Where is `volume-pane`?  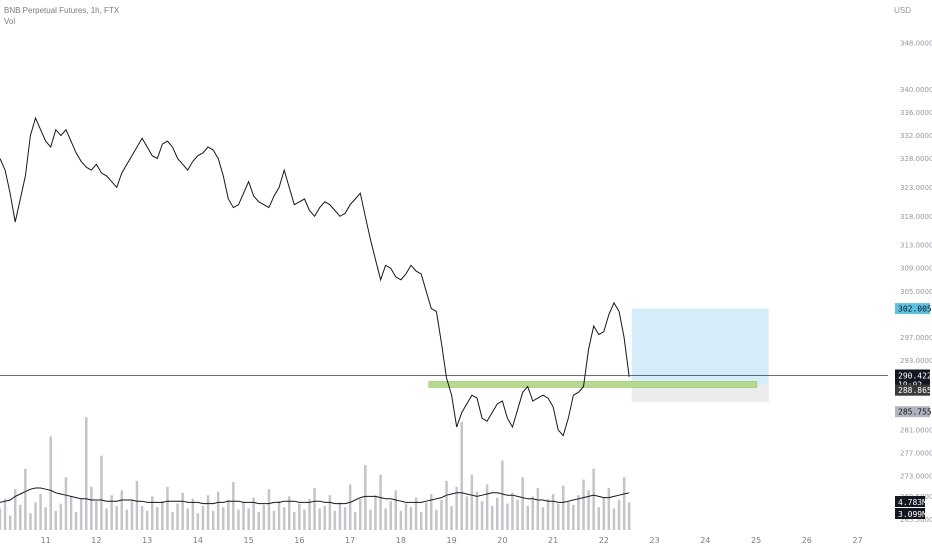
volume-pane is located at coordinates (315, 473).